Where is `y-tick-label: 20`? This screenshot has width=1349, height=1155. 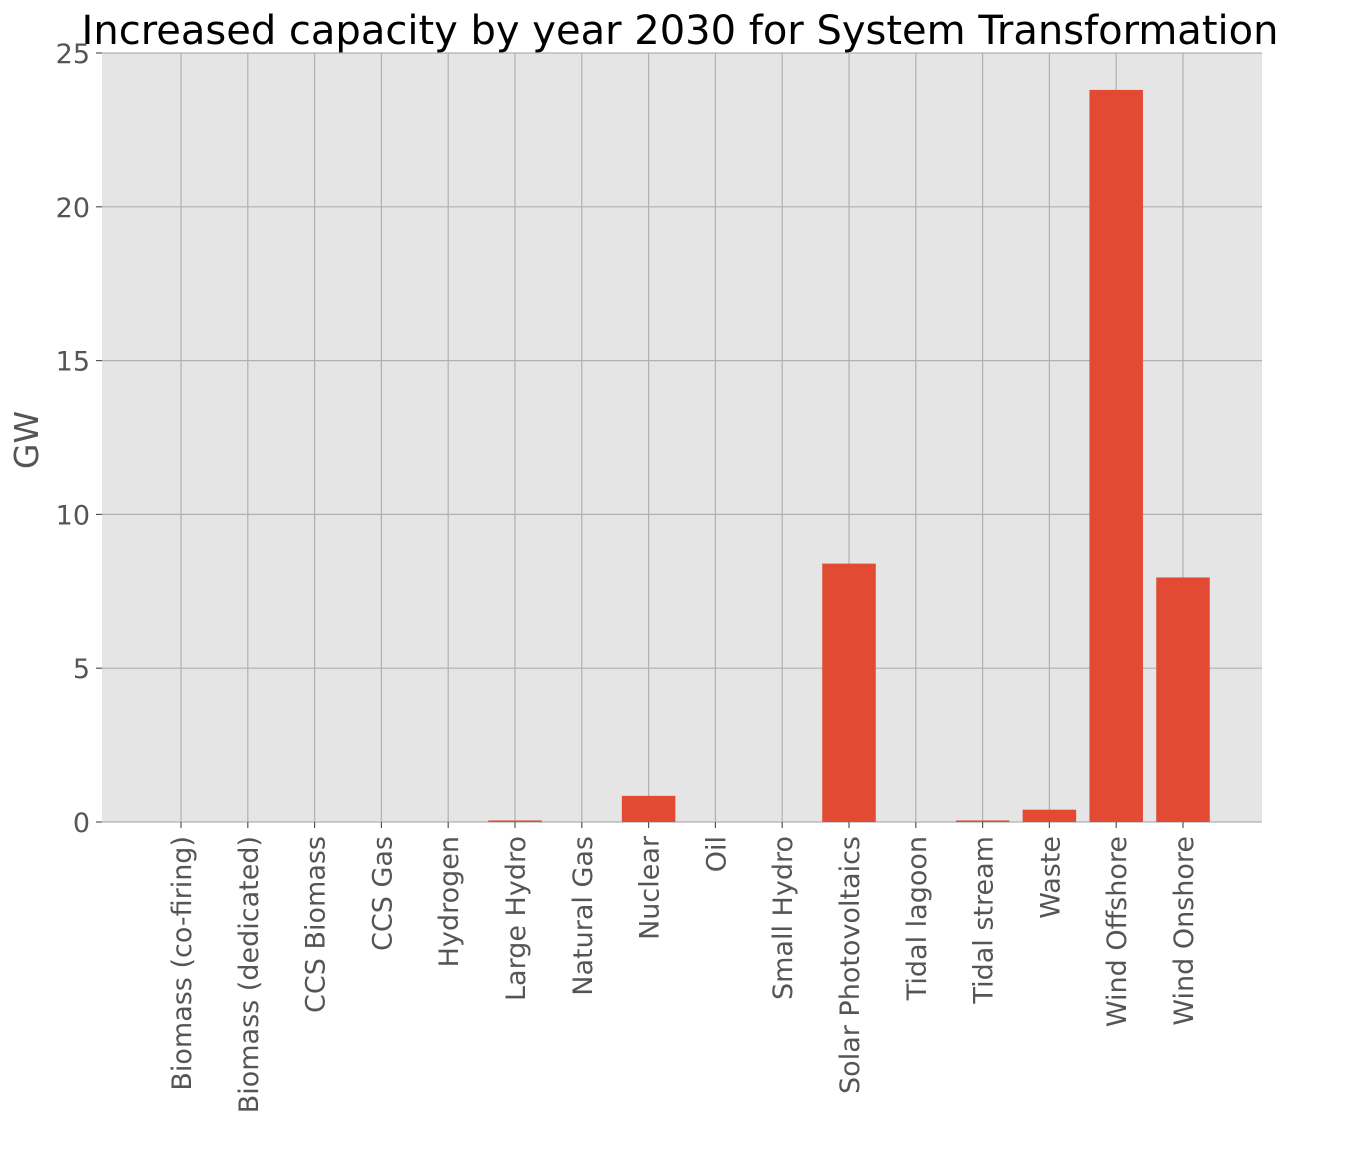
y-tick-label: 20 is located at coordinates (73, 208).